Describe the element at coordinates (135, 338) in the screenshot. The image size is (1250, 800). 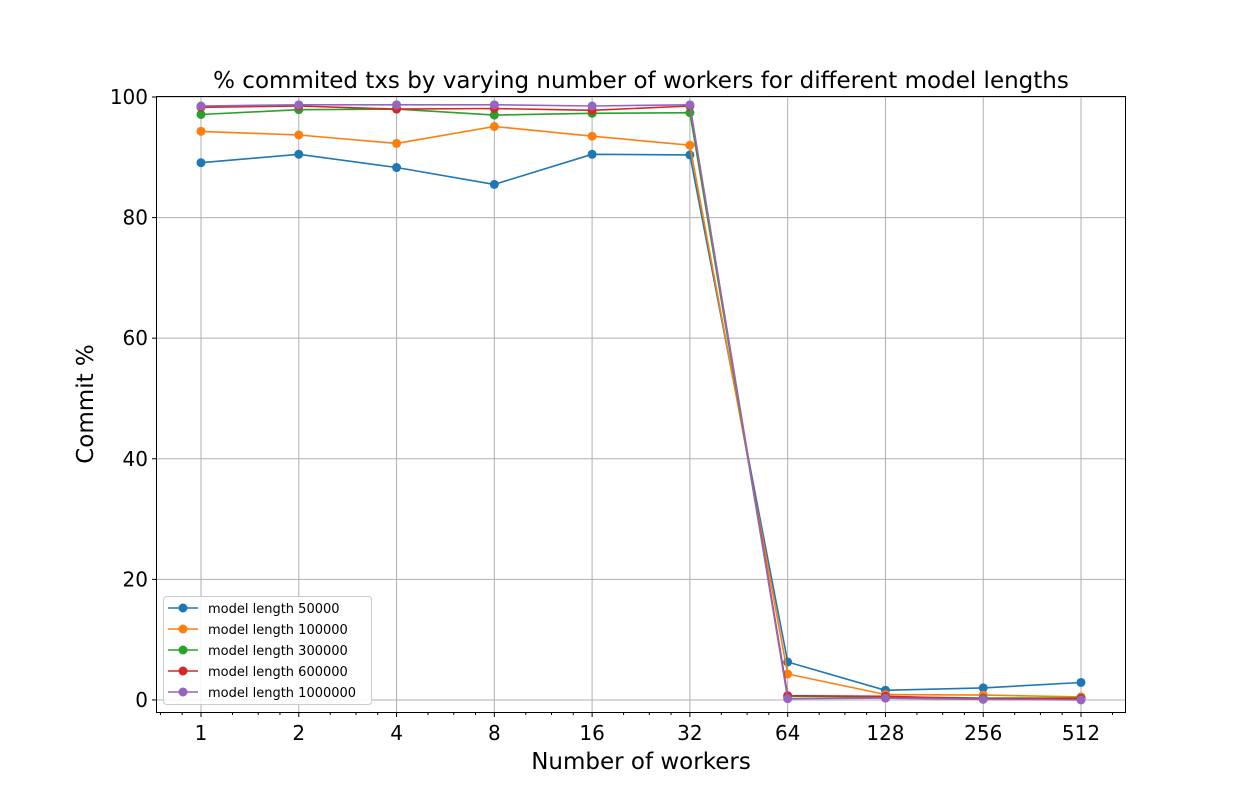
I see `y-tick-label: 60` at that location.